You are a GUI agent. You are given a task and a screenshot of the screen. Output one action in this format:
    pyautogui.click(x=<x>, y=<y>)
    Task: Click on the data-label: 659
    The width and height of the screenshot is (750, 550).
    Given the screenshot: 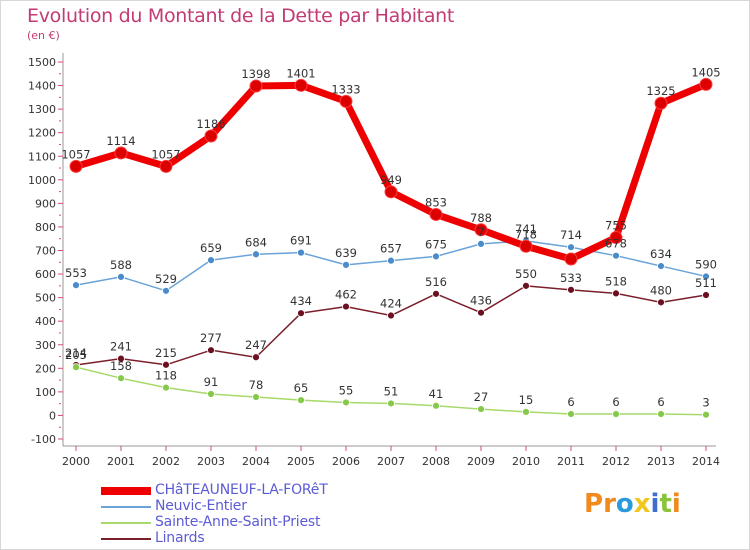 What is the action you would take?
    pyautogui.click(x=211, y=248)
    